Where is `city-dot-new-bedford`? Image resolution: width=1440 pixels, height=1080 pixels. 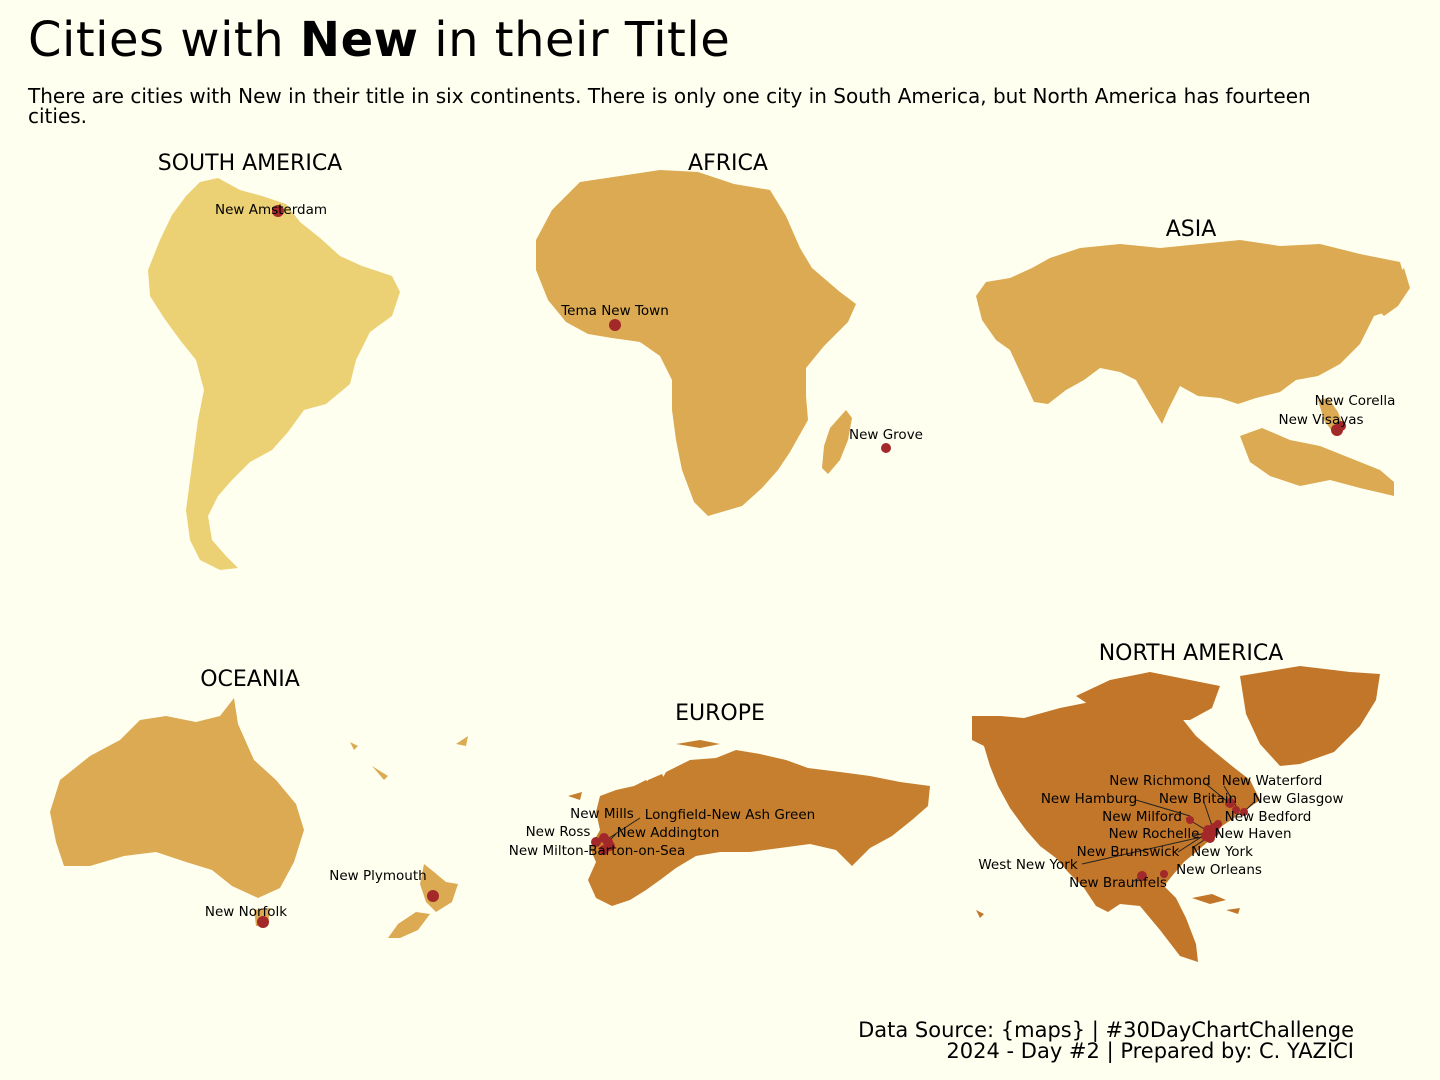 city-dot-new-bedford is located at coordinates (1218, 824).